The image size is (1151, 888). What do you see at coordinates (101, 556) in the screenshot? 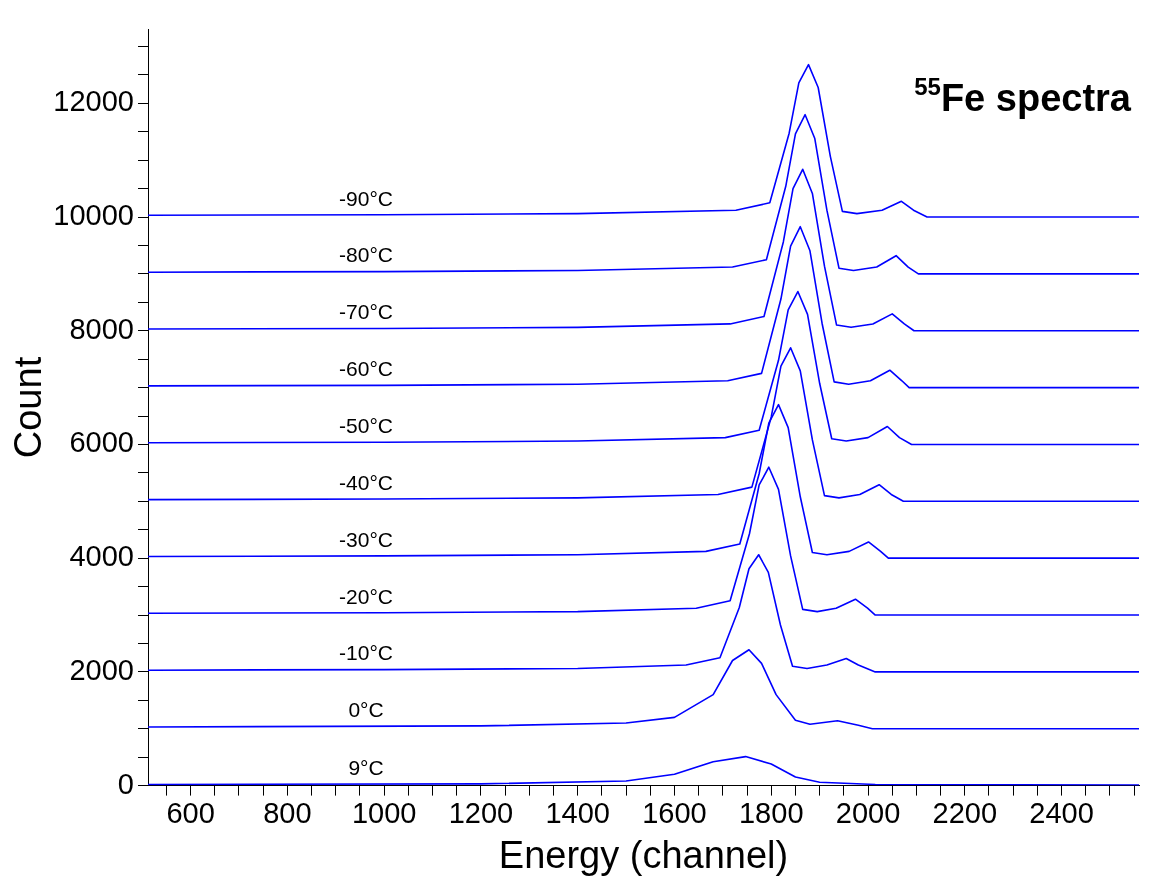
I see `y-tick-label: 4000` at bounding box center [101, 556].